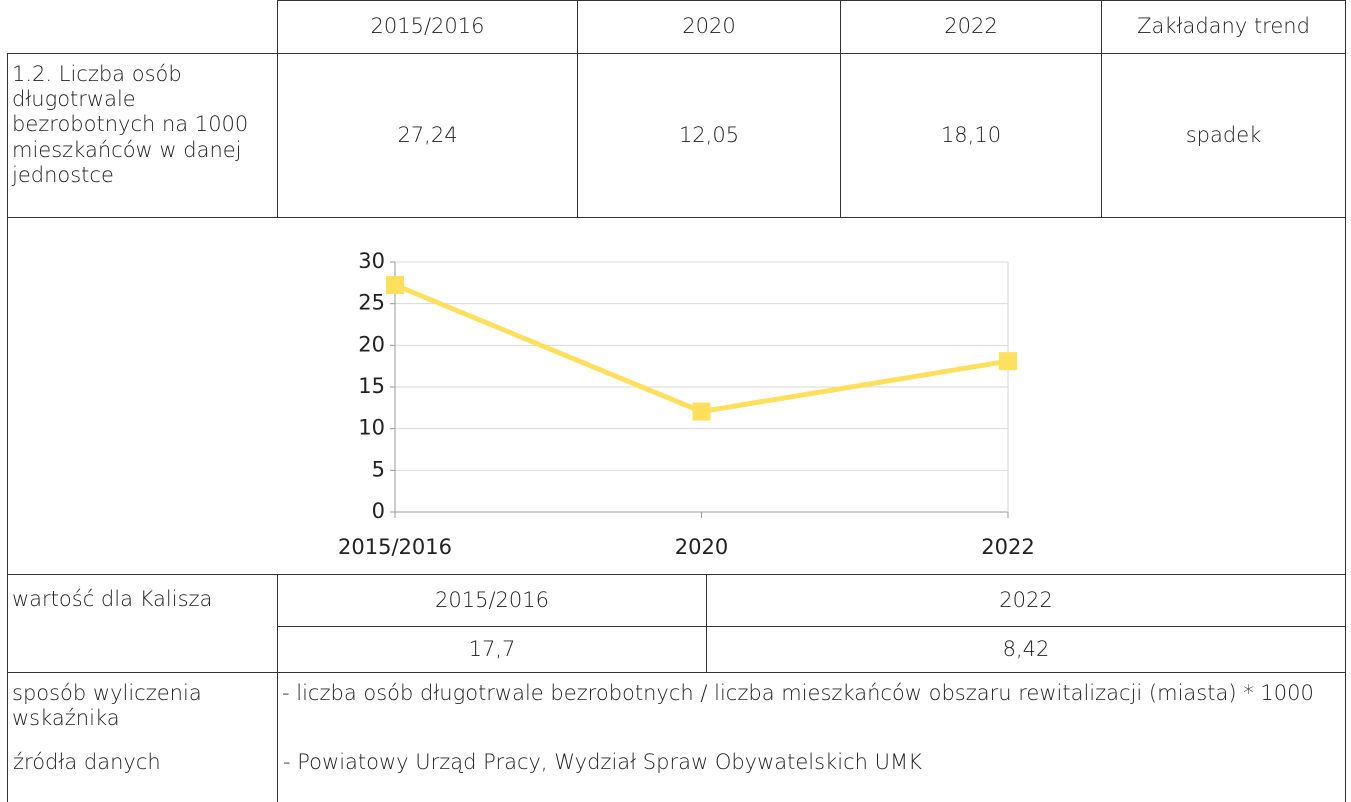 The width and height of the screenshot is (1351, 802). Describe the element at coordinates (142, 766) in the screenshot. I see `source-label: źródła danych` at that location.